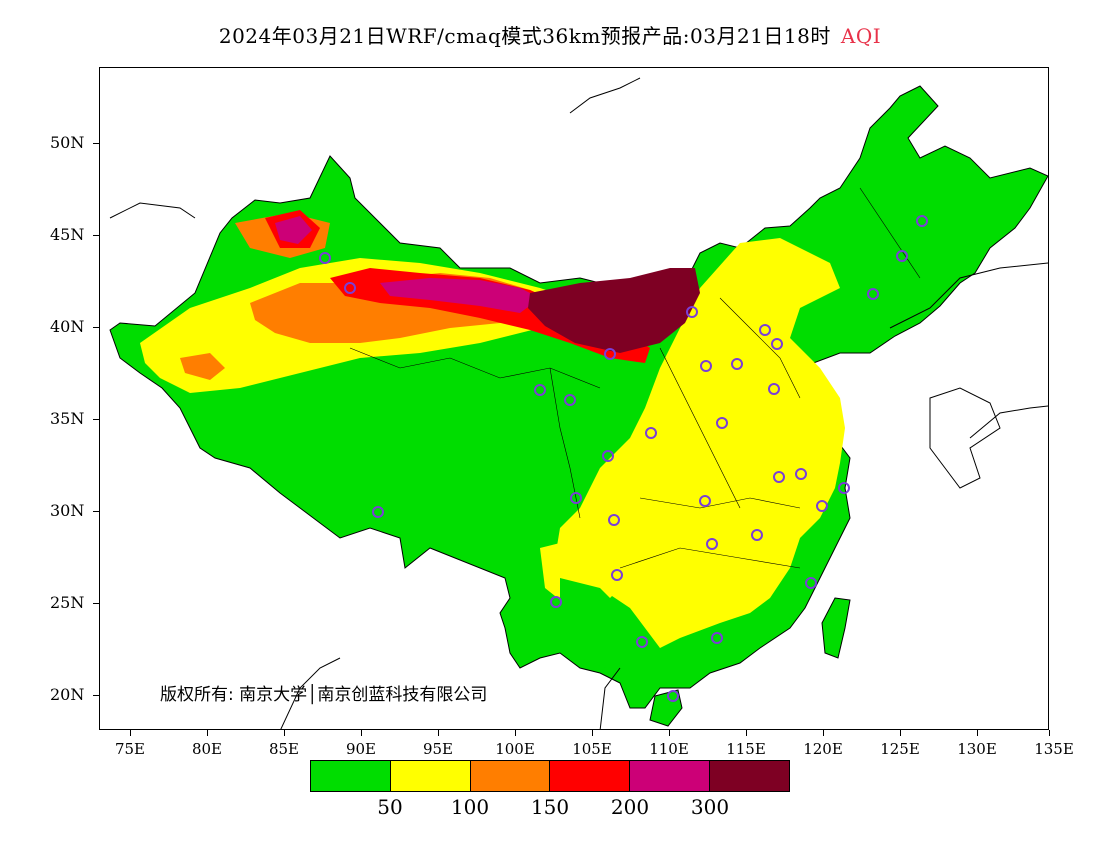 The height and width of the screenshot is (850, 1100). I want to click on taiwan-island, so click(836, 628).